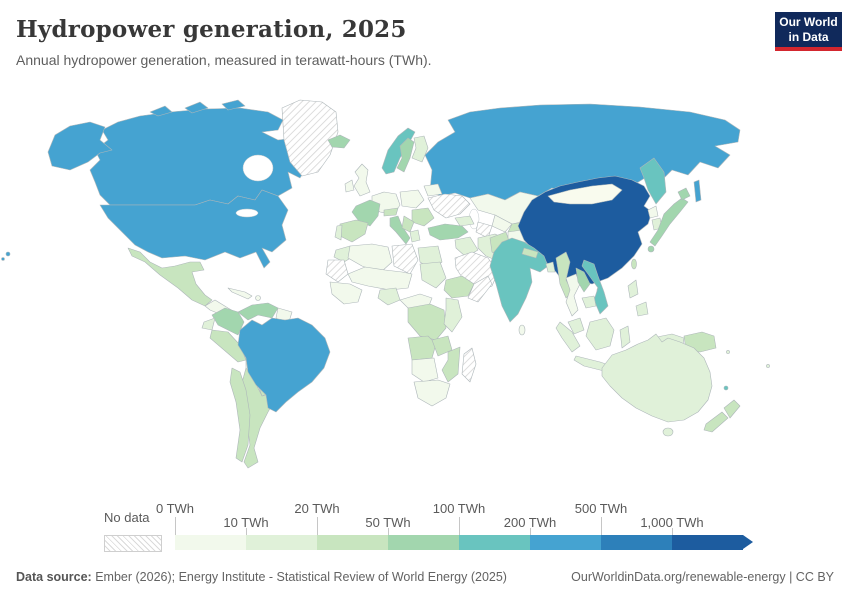 Image resolution: width=850 pixels, height=600 pixels. I want to click on country-australia-tasmania, so click(668, 432).